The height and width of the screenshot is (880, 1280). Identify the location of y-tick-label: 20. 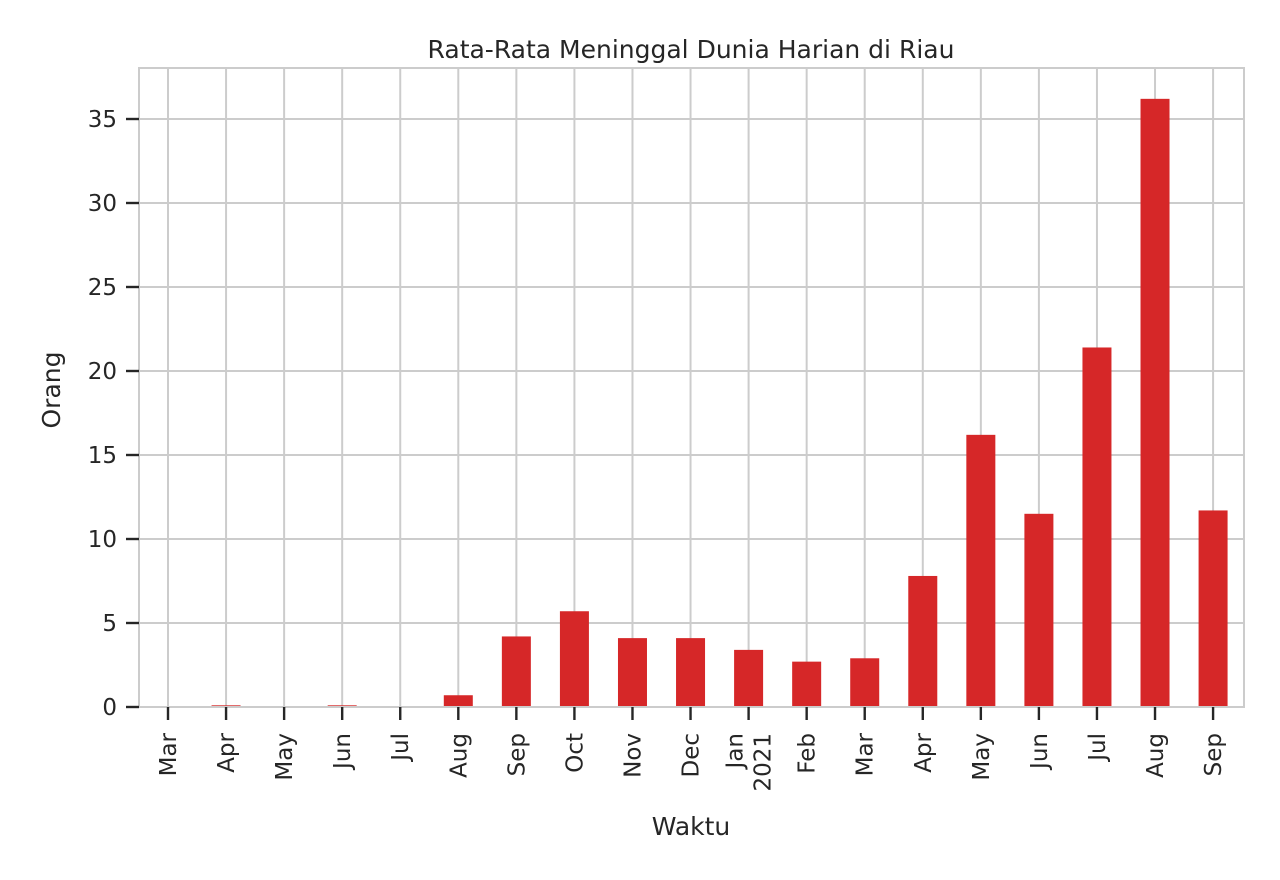
(102, 372).